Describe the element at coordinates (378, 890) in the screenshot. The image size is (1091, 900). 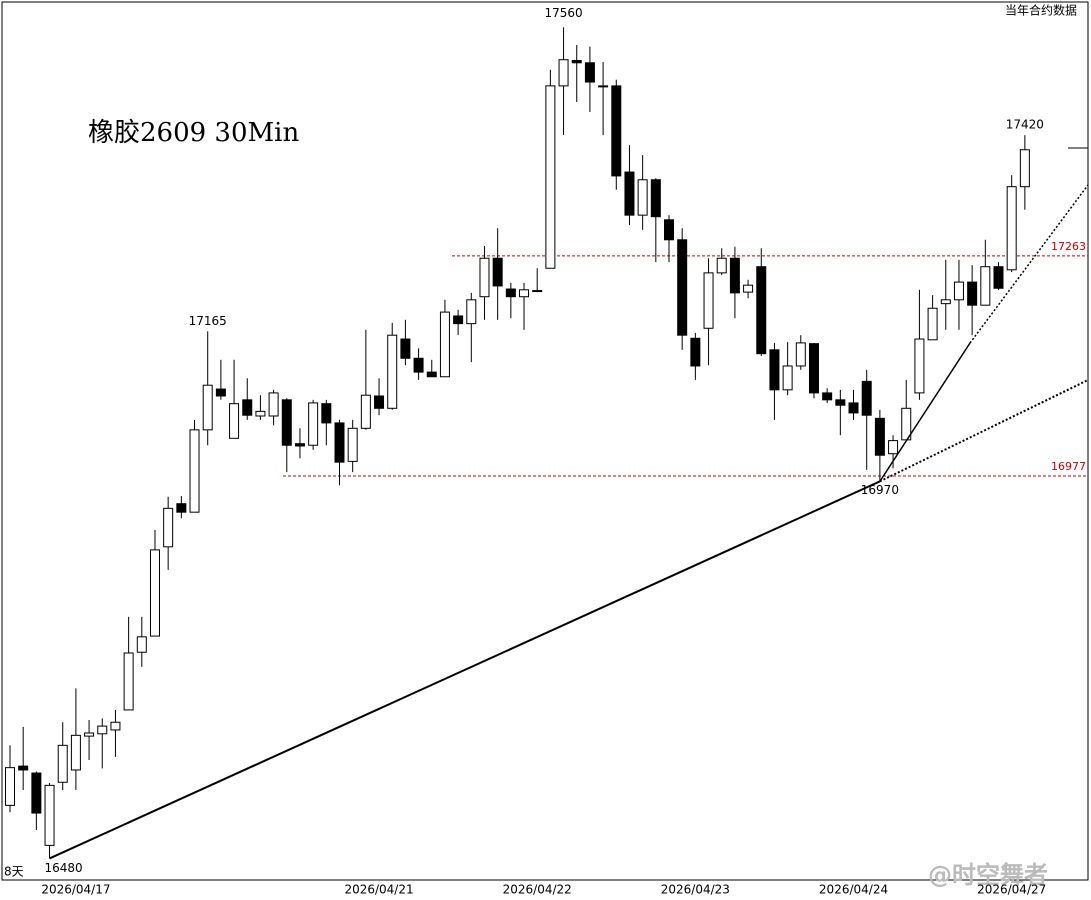
I see `x-tick-label: 2026/04/21` at that location.